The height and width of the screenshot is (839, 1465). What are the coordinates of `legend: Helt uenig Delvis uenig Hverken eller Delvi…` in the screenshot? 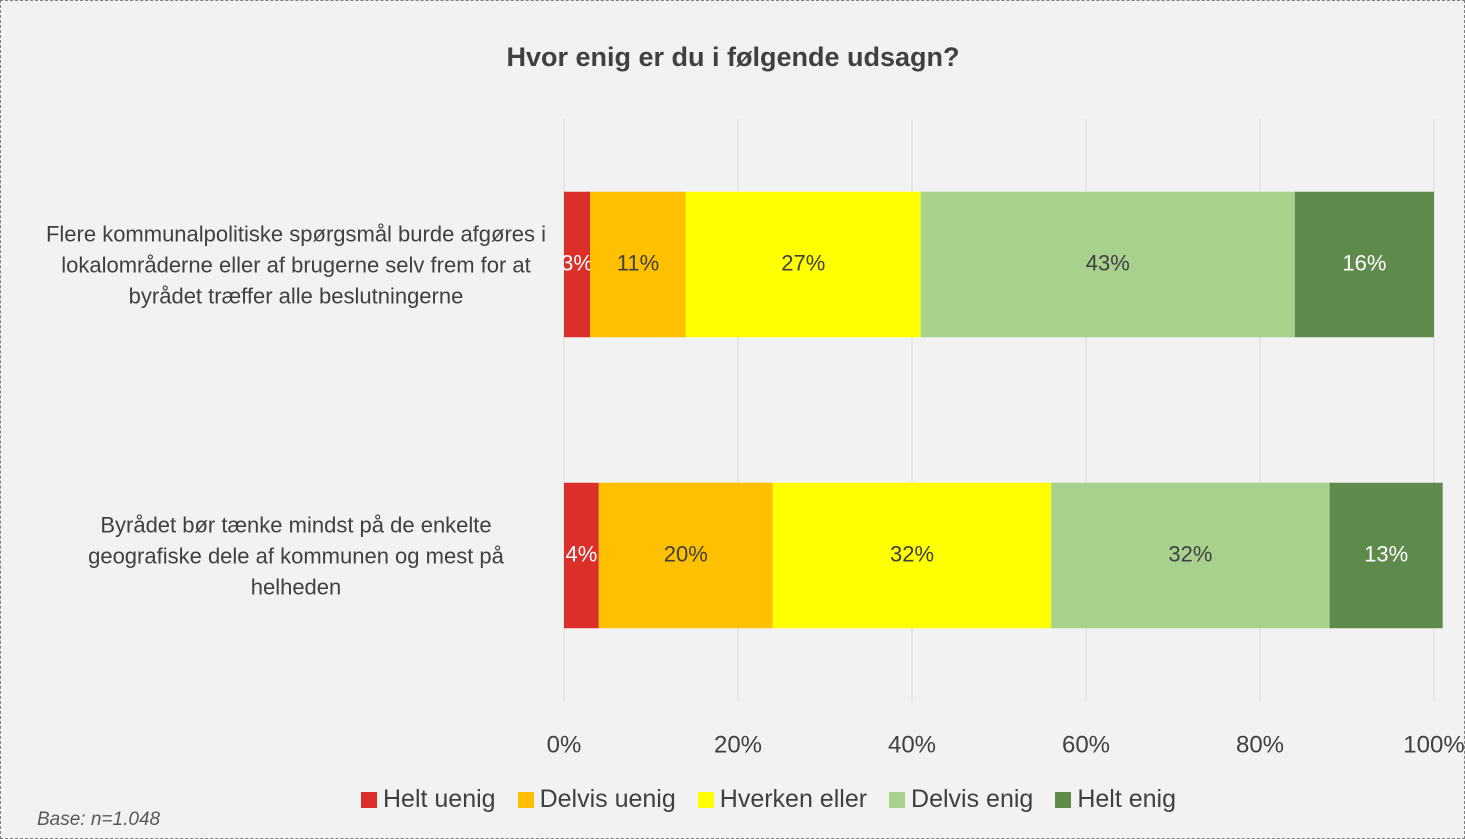 It's located at (768, 799).